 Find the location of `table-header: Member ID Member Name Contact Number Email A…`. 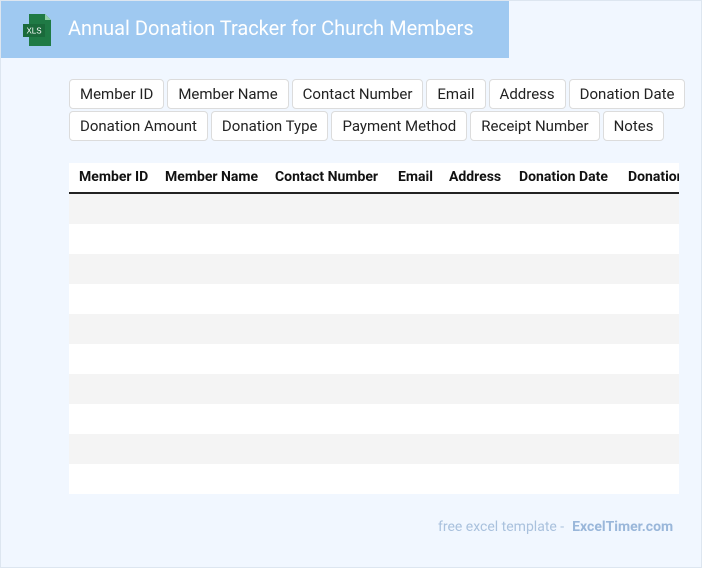

table-header: Member ID Member Name Contact Number Email A… is located at coordinates (374, 178).